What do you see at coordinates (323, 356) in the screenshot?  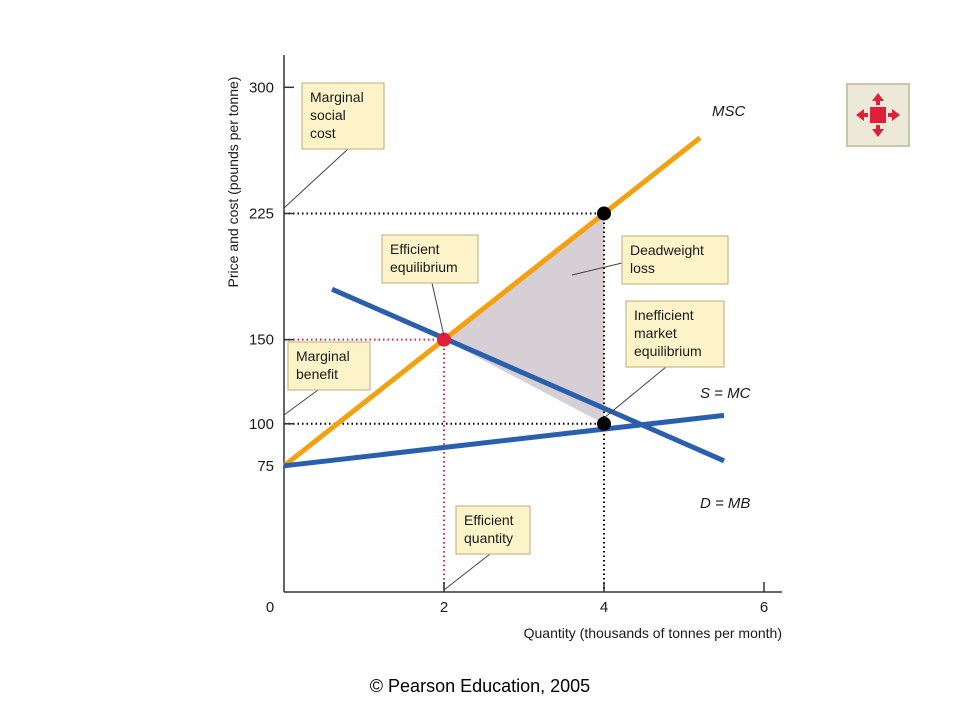 I see `callout-marginal-benefit-line-1: Marginal` at bounding box center [323, 356].